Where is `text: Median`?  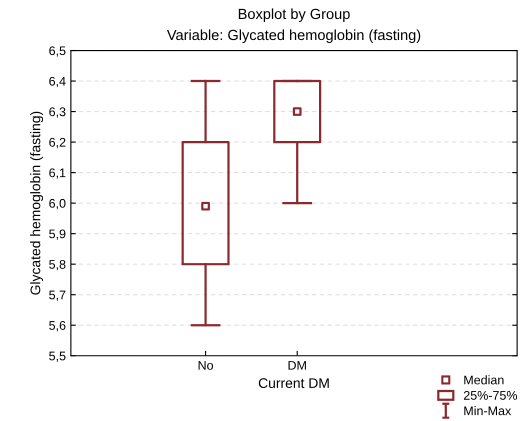 text: Median is located at coordinates (484, 379).